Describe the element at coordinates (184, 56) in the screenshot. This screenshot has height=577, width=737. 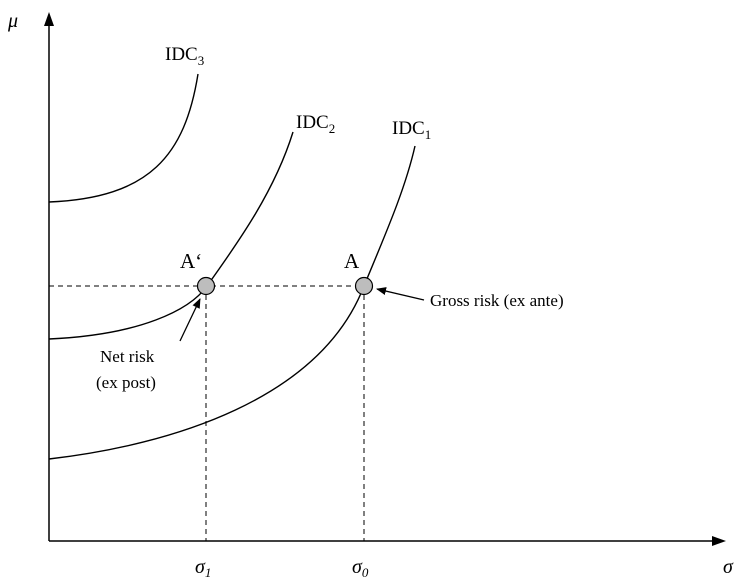
I see `idc3-label: IDC3` at that location.